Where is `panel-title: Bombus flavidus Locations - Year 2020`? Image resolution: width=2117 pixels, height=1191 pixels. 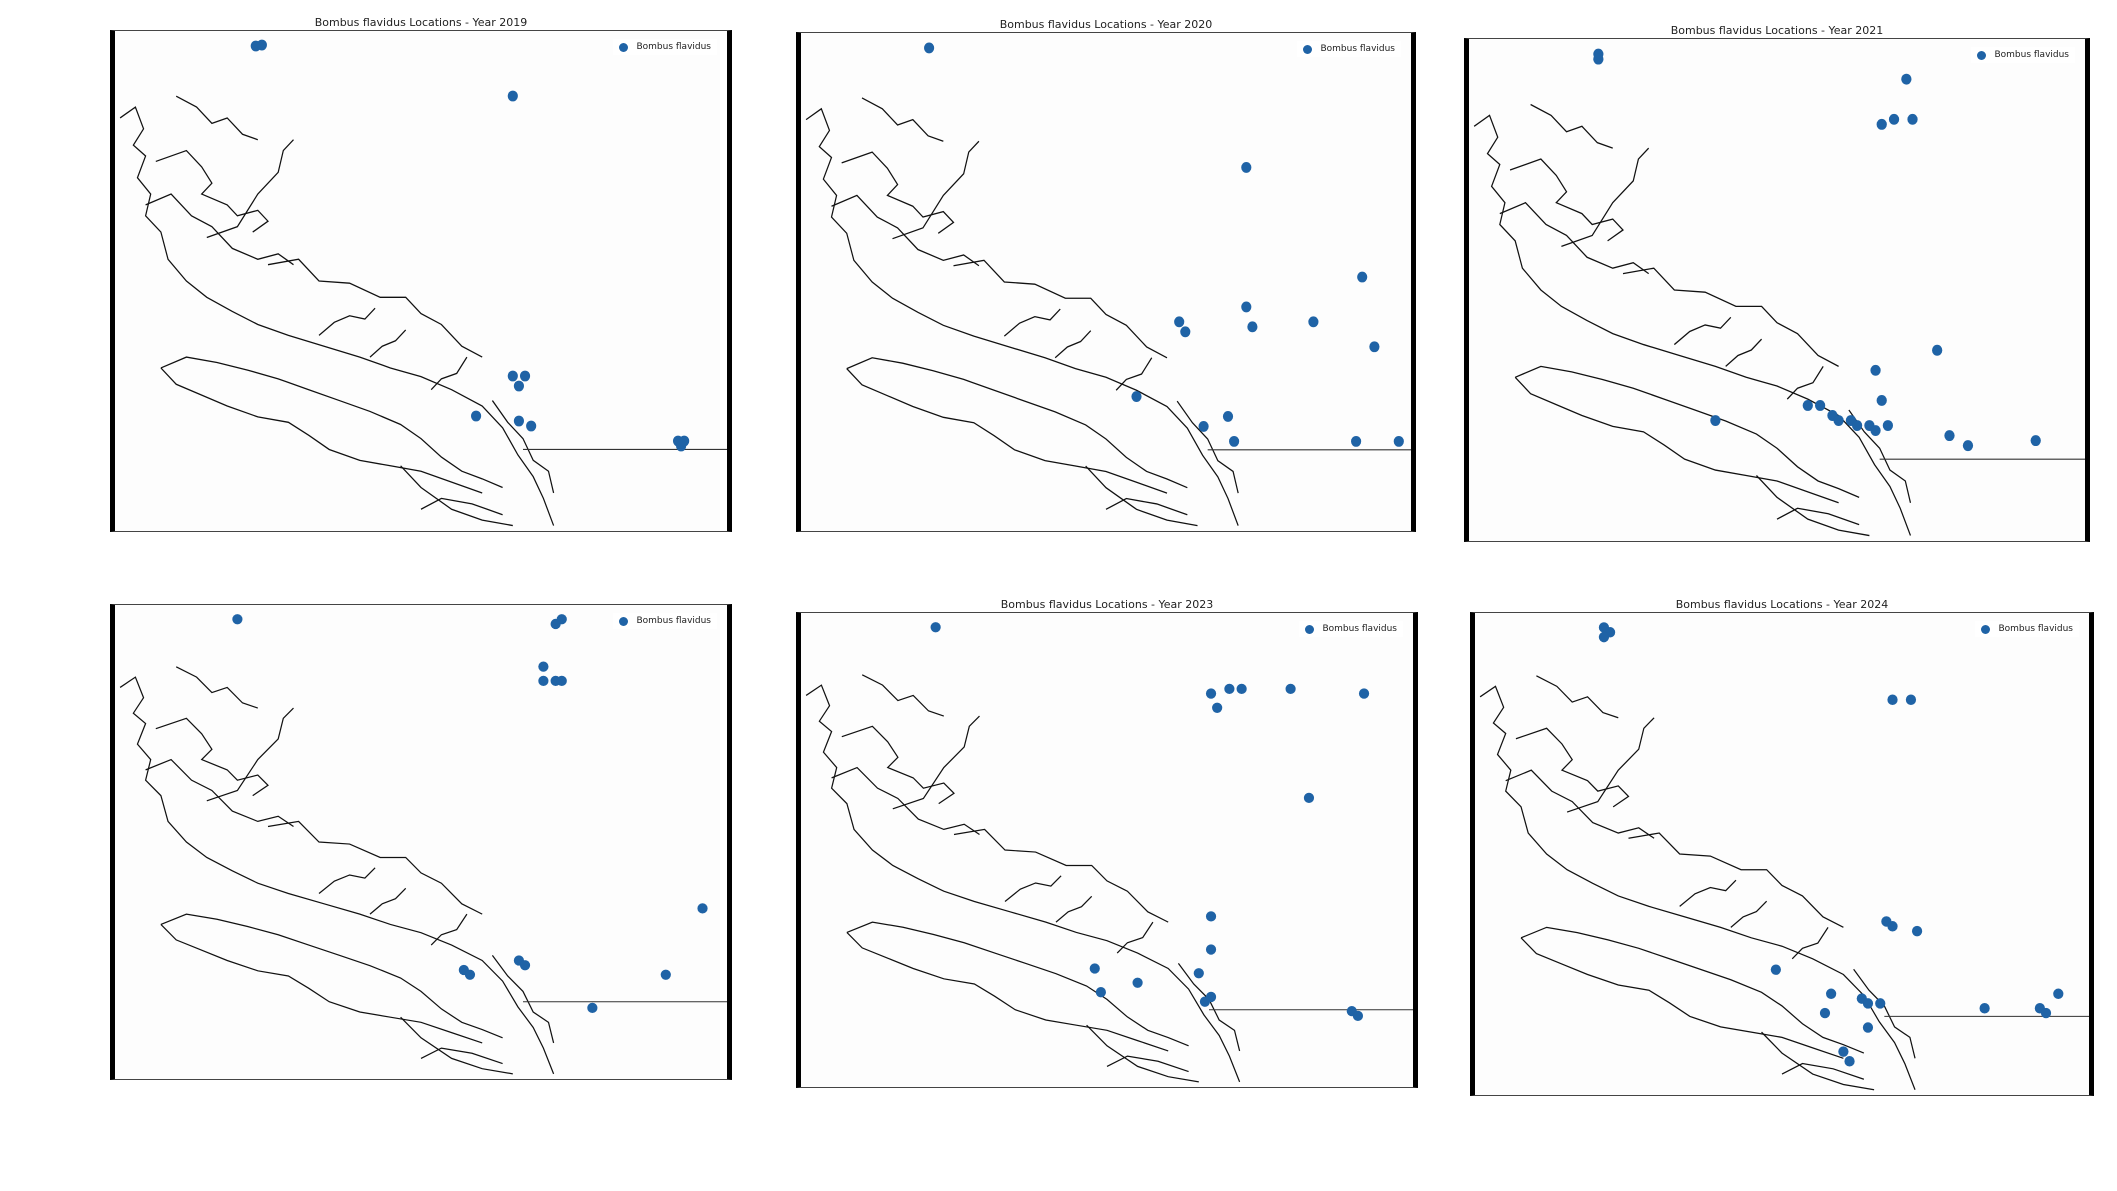 panel-title: Bombus flavidus Locations - Year 2020 is located at coordinates (1106, 24).